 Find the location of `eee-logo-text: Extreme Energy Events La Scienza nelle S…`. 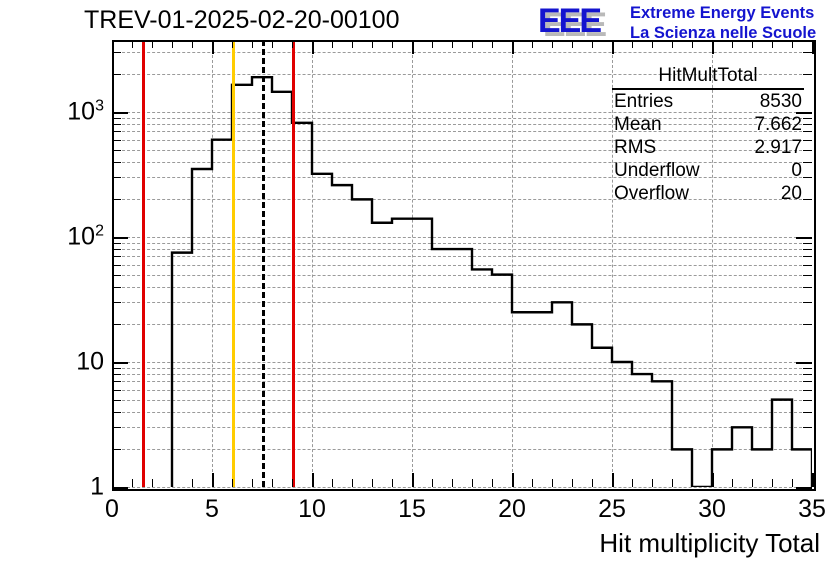

eee-logo-text: Extreme Energy Events La Scienza nelle S… is located at coordinates (723, 23).